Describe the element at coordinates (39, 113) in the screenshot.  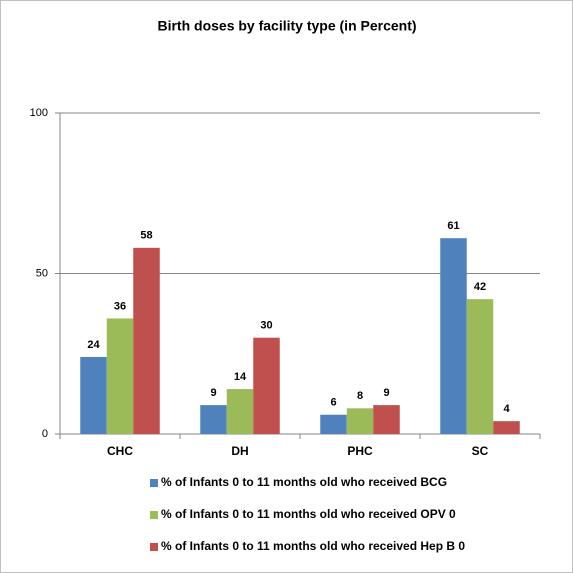
I see `y-tick-label: 100` at that location.